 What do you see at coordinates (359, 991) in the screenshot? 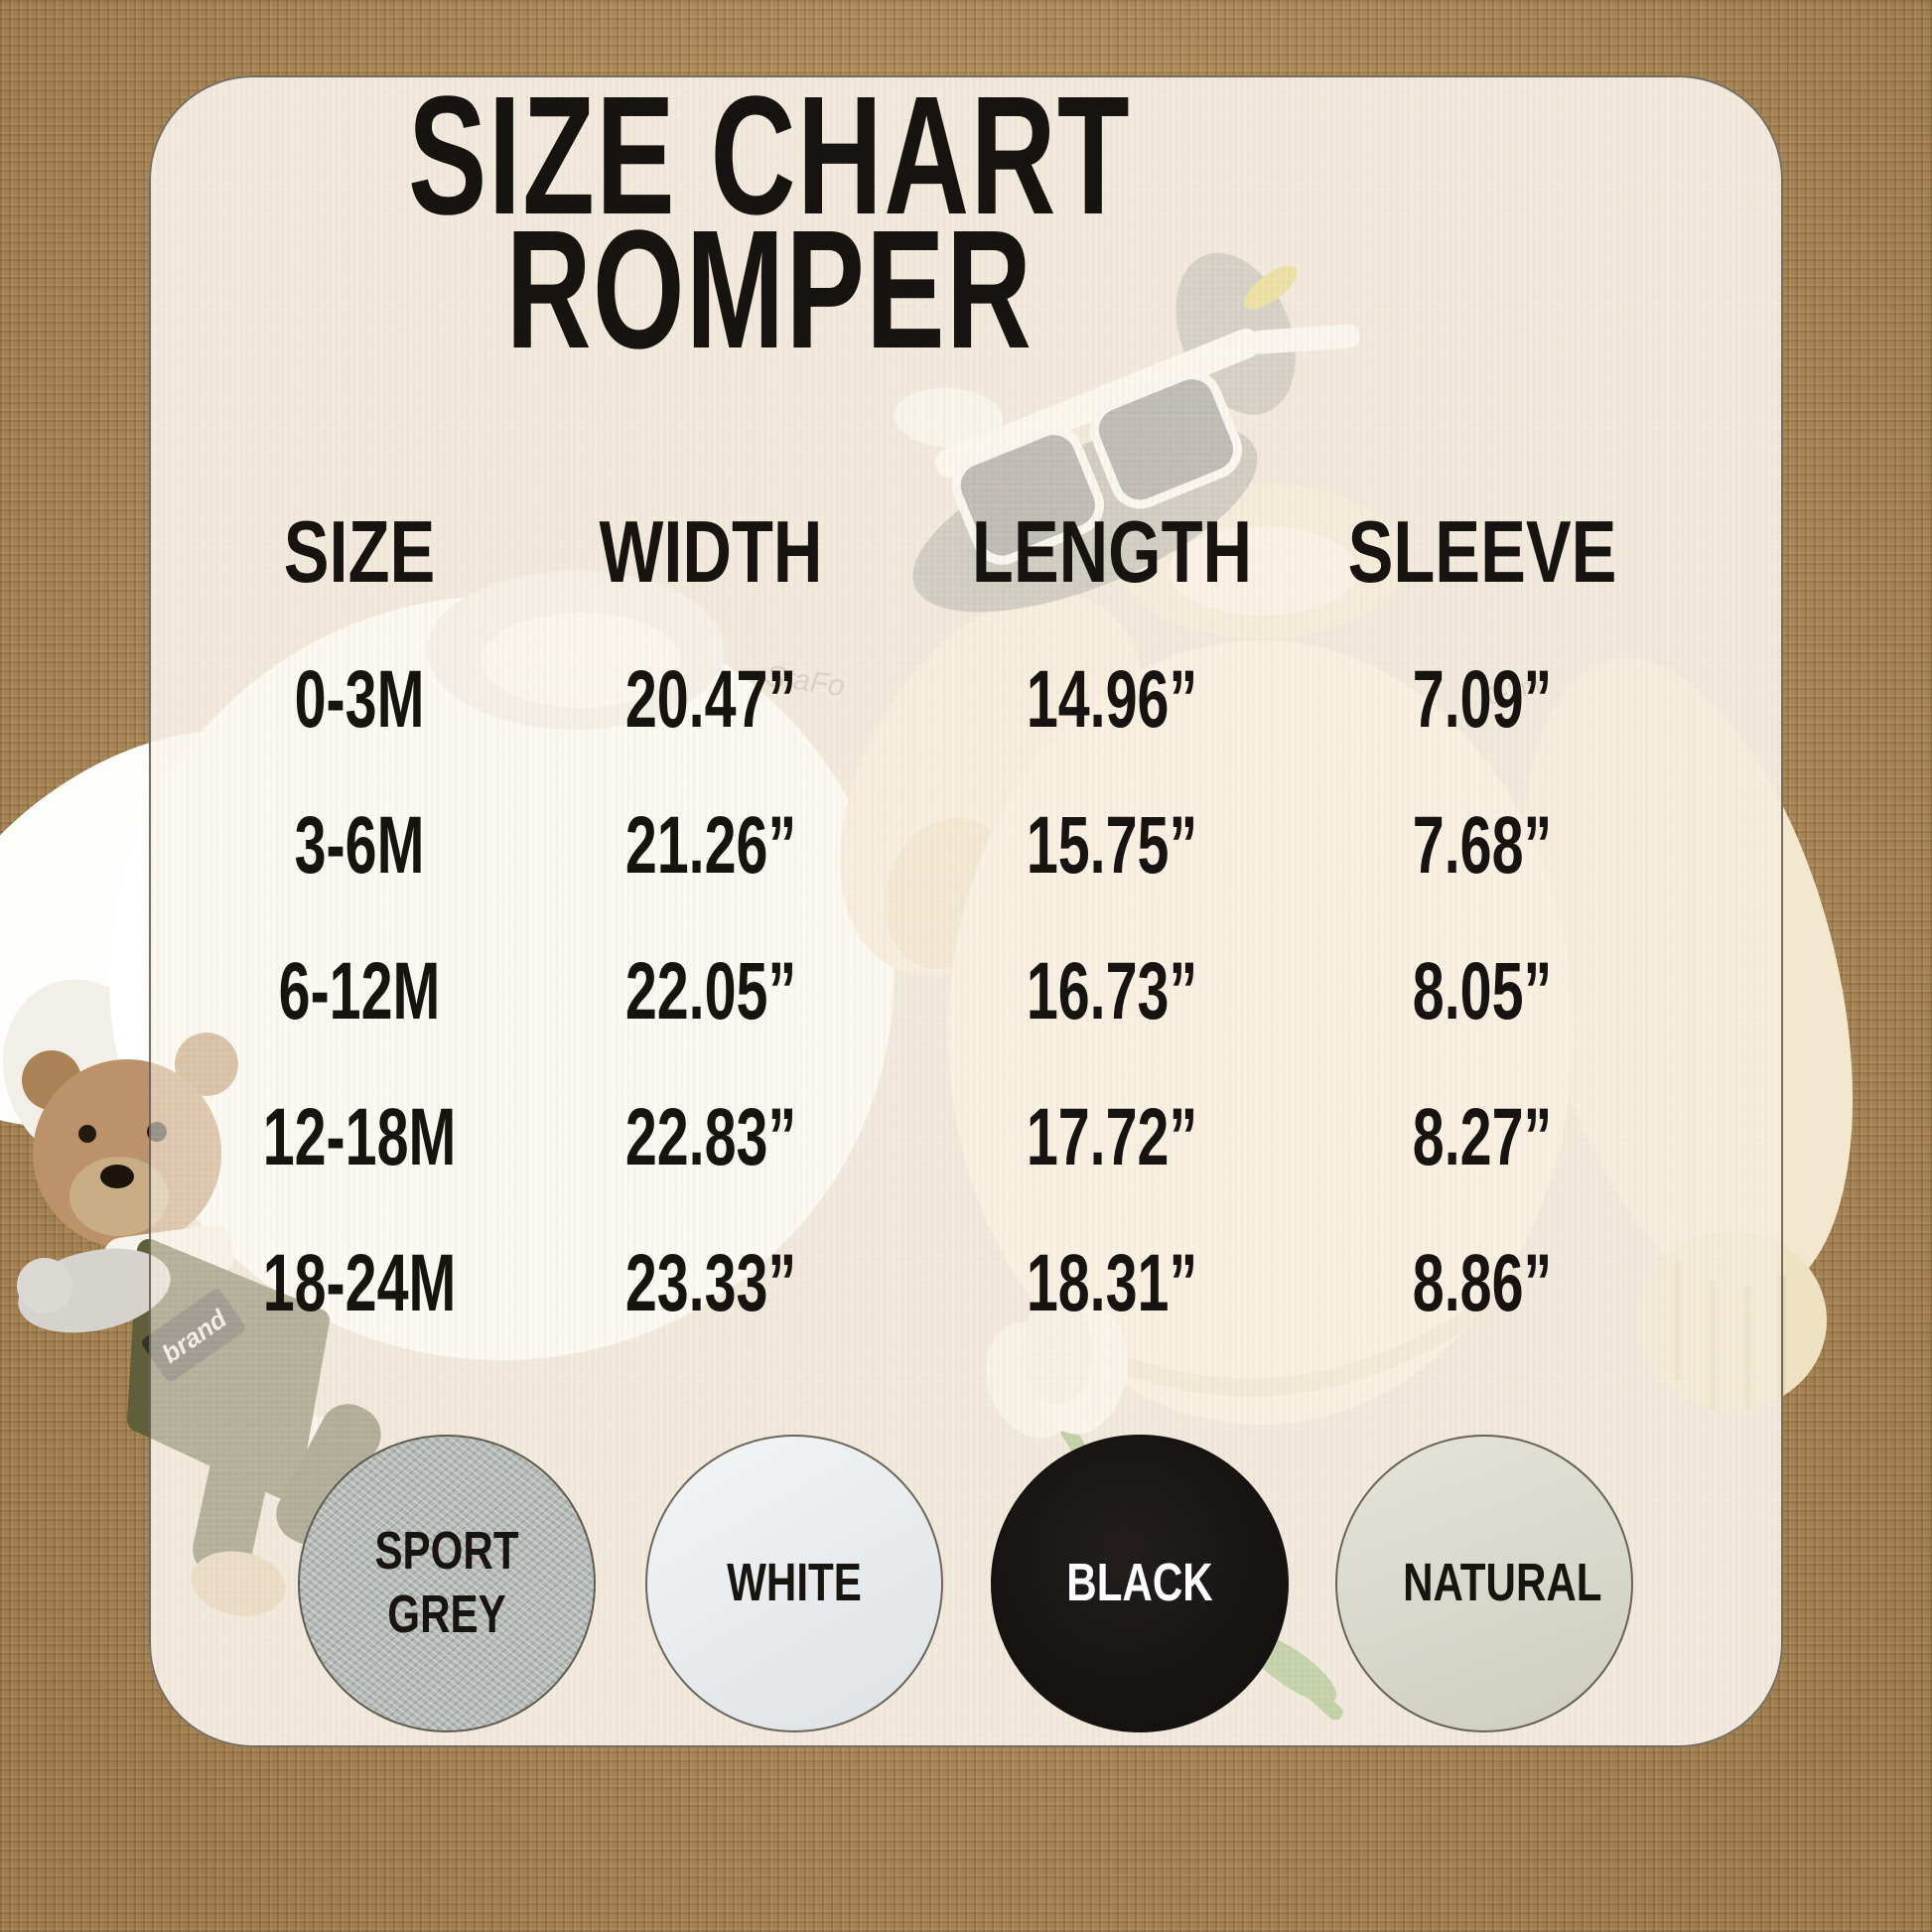
I see `row-size-label: 6-12M` at bounding box center [359, 991].